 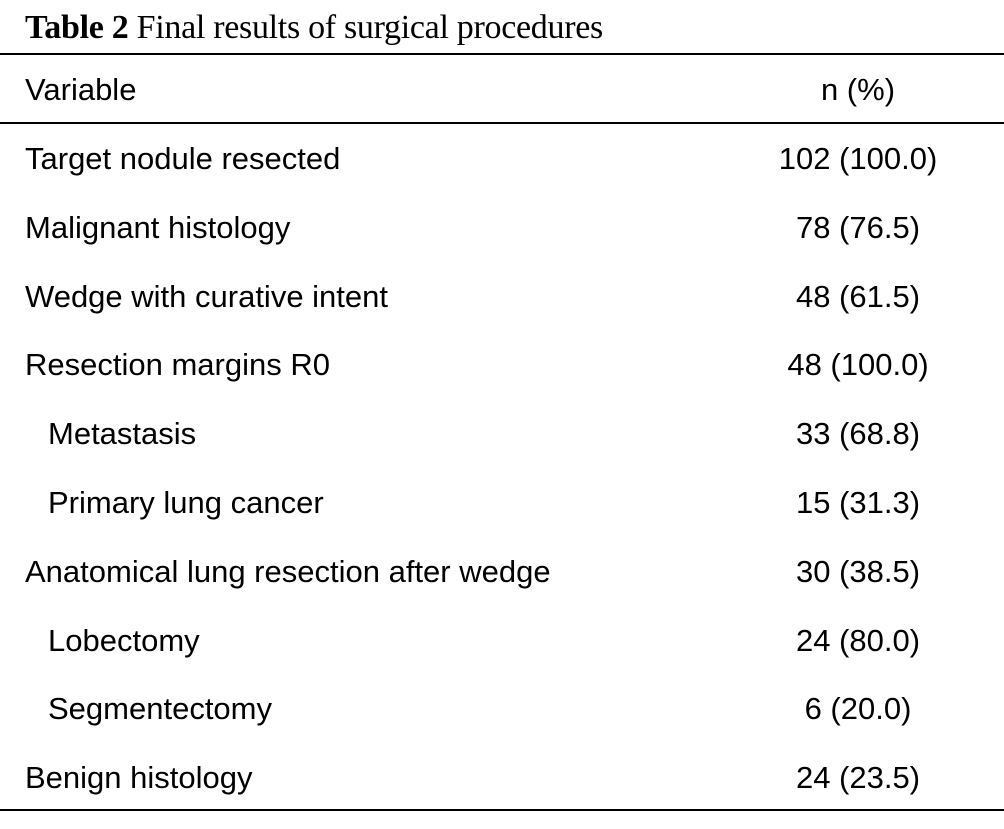 What do you see at coordinates (858, 227) in the screenshot?
I see `row-value: 78 (76.5)` at bounding box center [858, 227].